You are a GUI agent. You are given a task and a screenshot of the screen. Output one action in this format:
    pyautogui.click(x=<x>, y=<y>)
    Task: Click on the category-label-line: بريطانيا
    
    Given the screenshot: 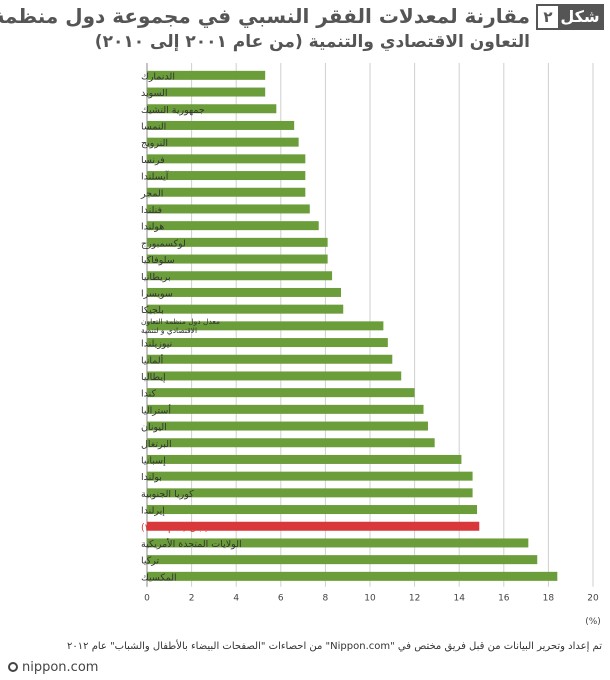 What is the action you would take?
    pyautogui.click(x=156, y=277)
    